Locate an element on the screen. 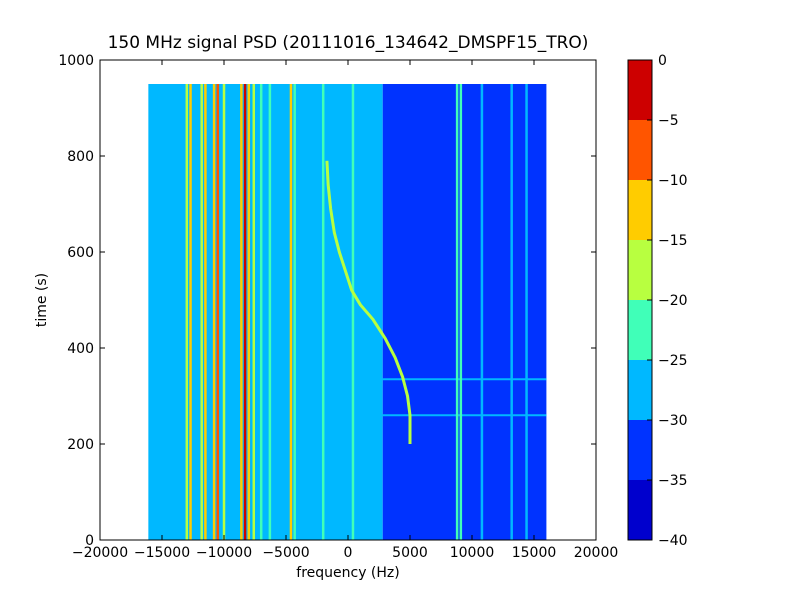  y-tick-label: 800 is located at coordinates (80, 157).